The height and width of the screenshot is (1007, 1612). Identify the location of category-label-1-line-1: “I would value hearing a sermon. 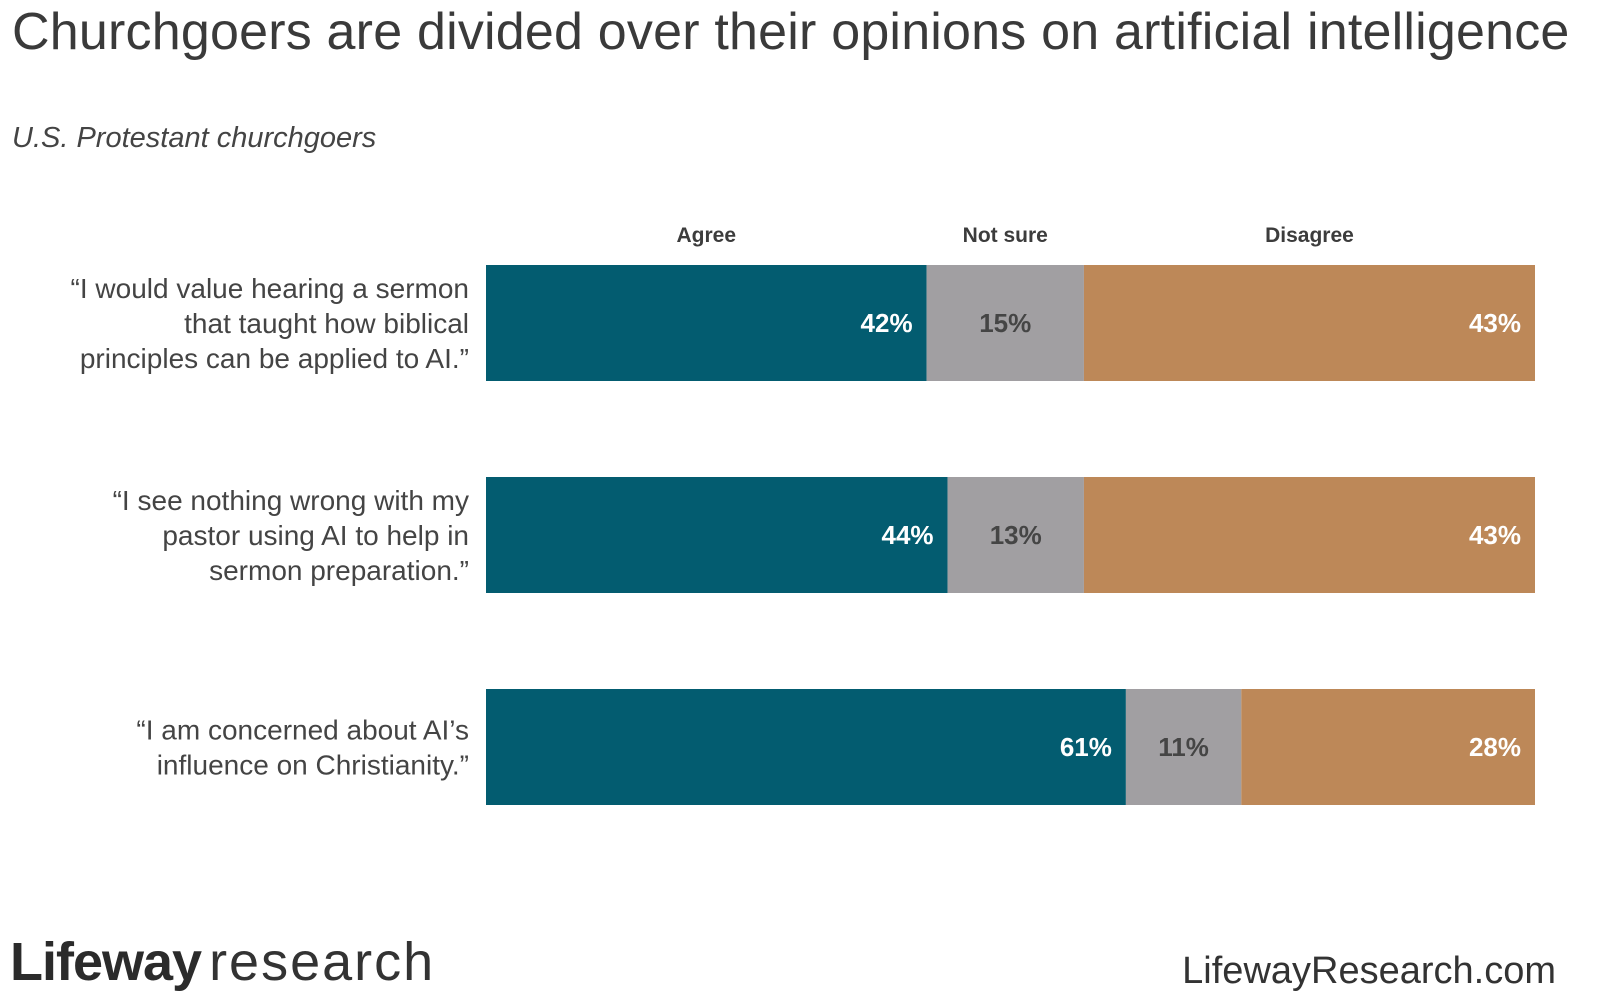
(270, 288).